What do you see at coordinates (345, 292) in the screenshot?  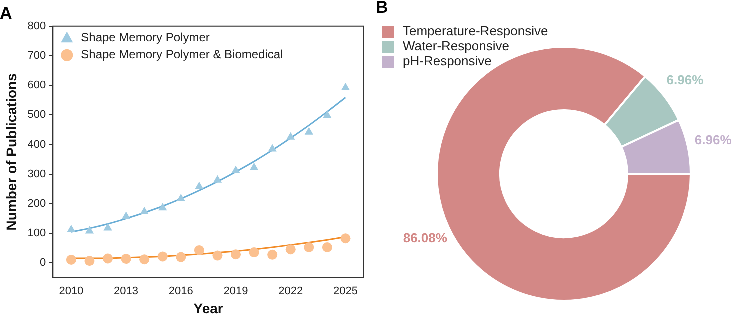 I see `x-tick-label: 2025` at bounding box center [345, 292].